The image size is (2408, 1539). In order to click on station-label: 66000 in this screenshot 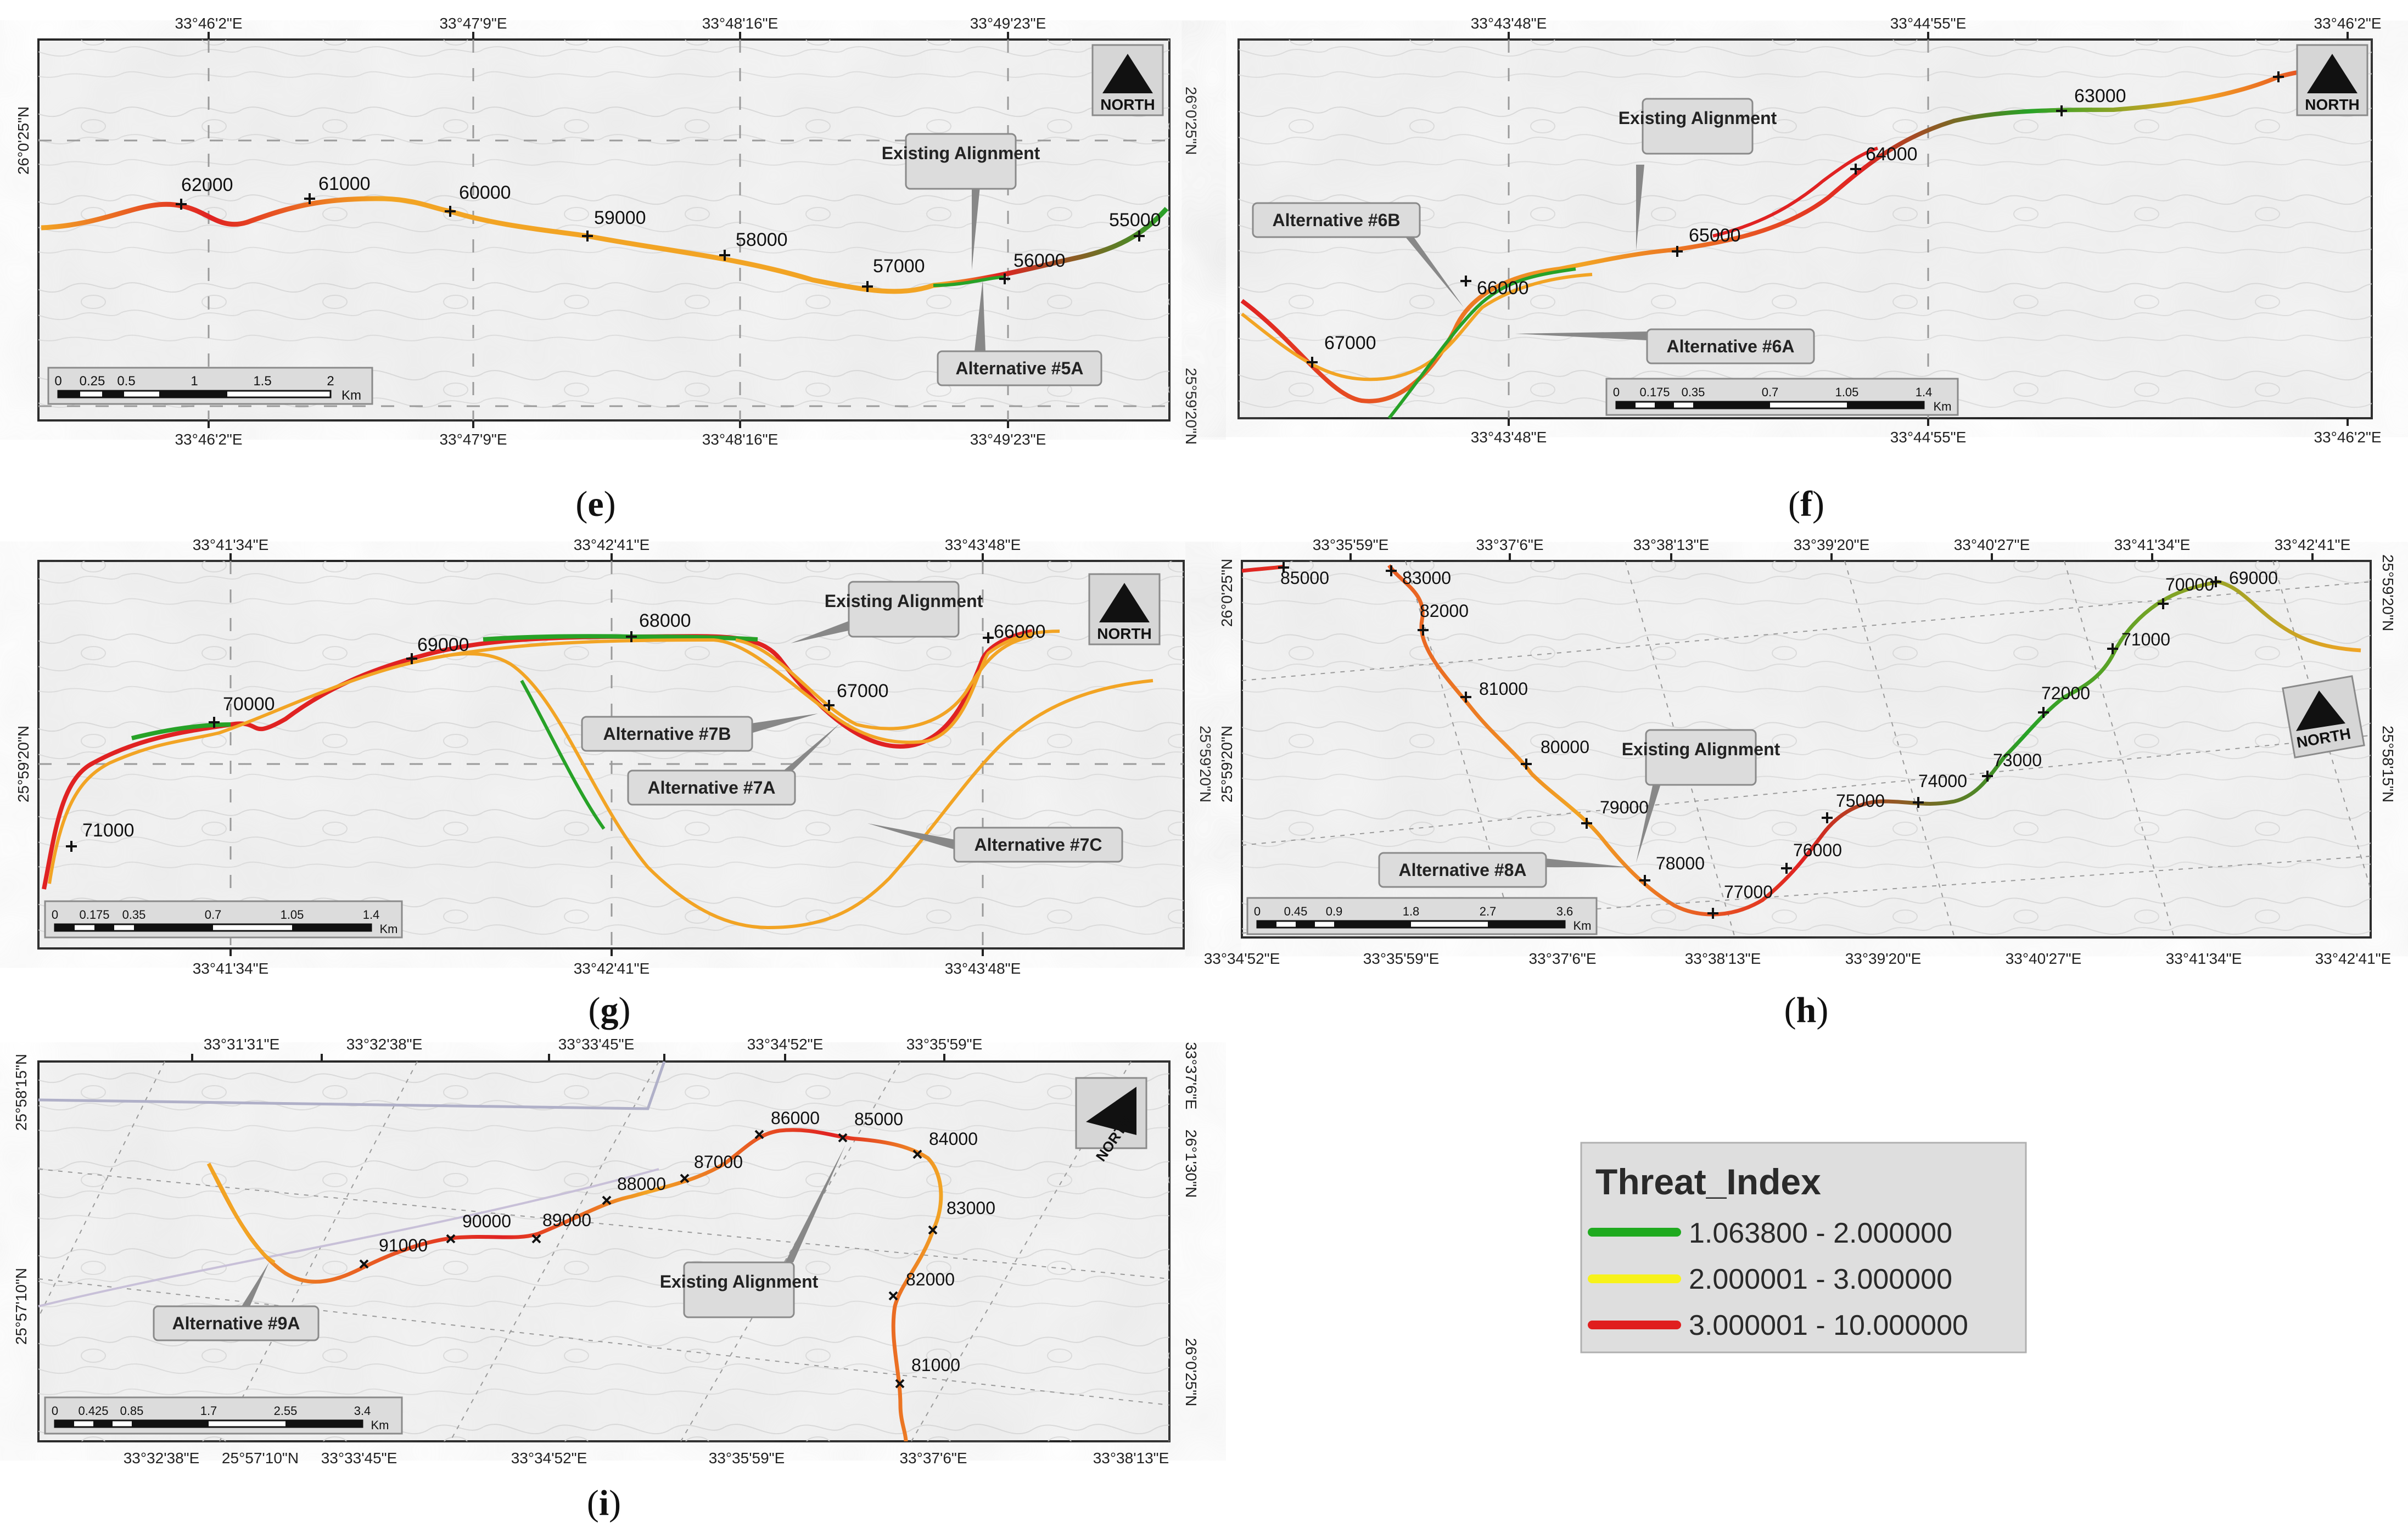, I will do `click(1020, 631)`.